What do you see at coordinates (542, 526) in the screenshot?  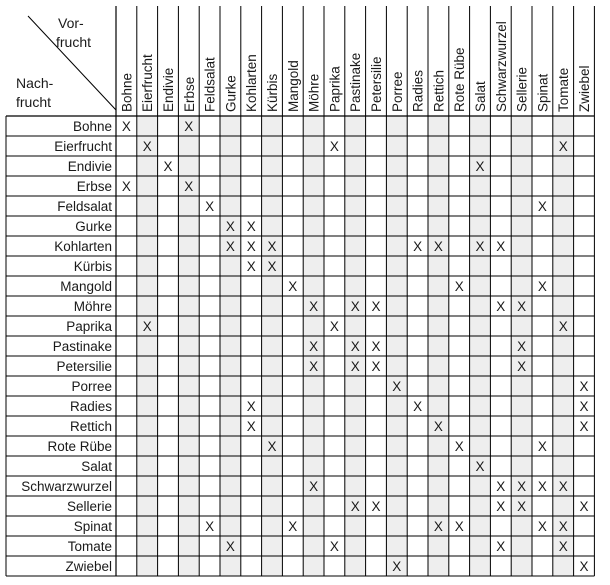 I see `mark-spinat-spinat: X` at bounding box center [542, 526].